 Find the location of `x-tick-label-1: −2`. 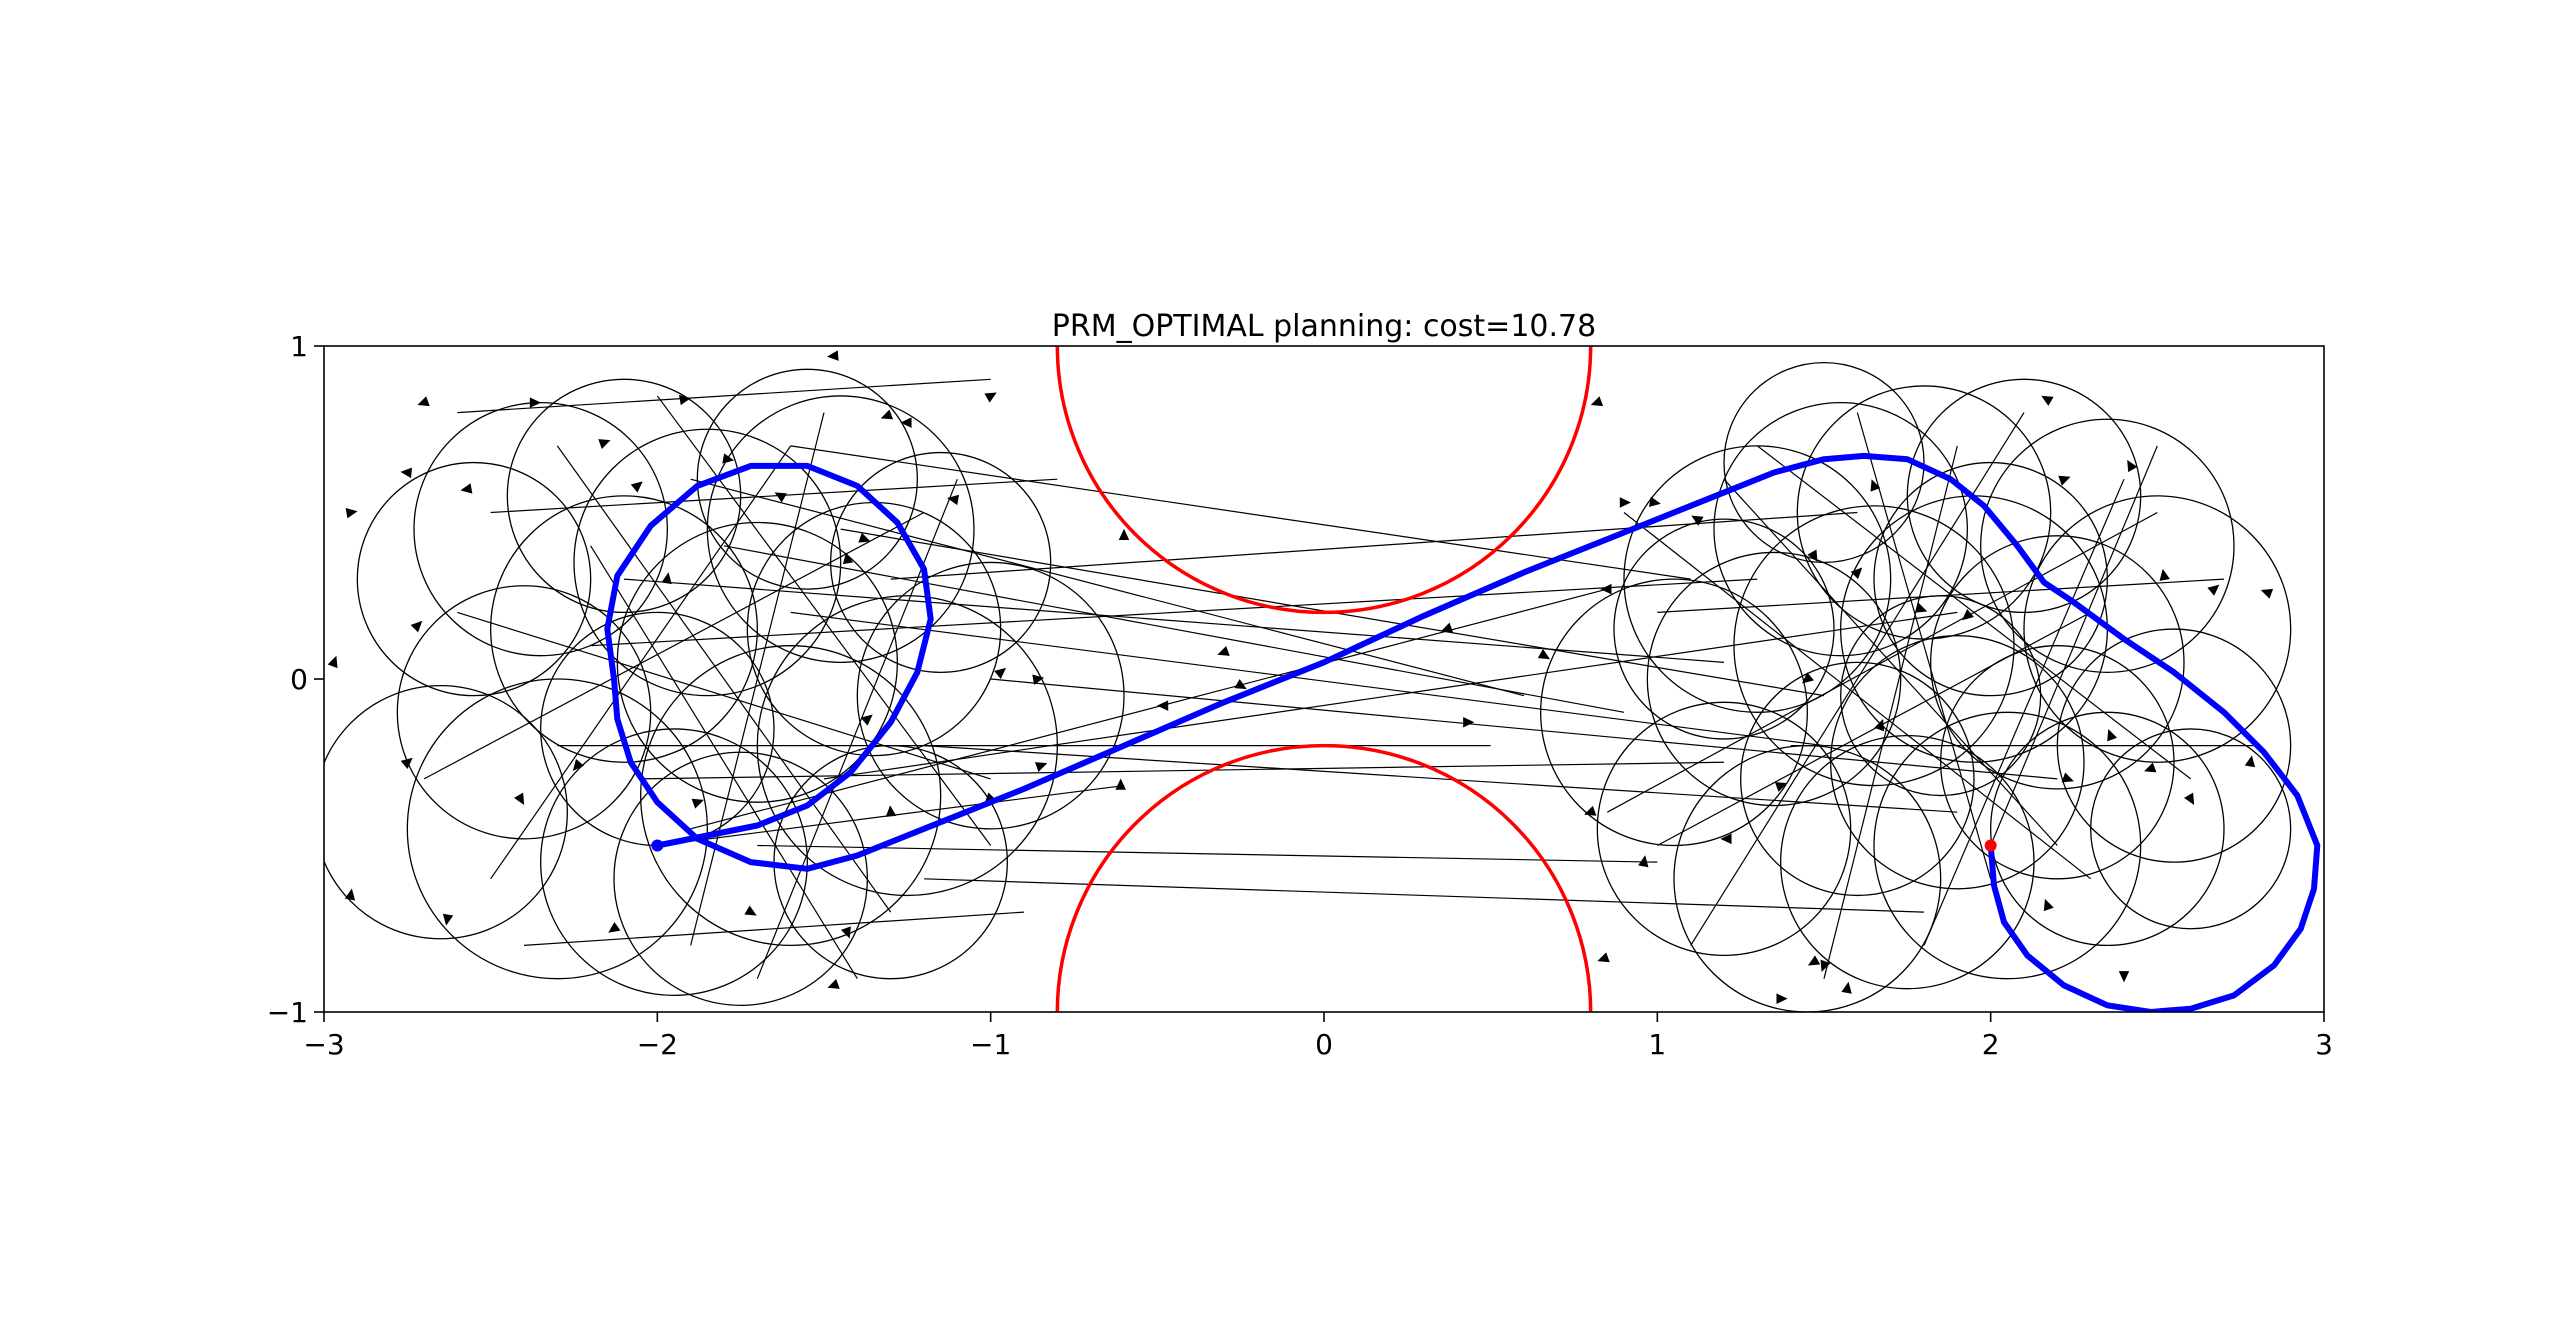

x-tick-label-1: −2 is located at coordinates (657, 1044).